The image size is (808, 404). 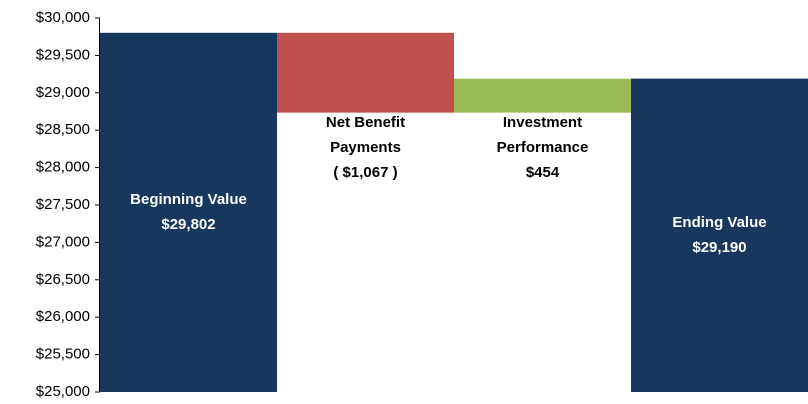 What do you see at coordinates (63, 354) in the screenshot?
I see `y-tick-label: $25,500` at bounding box center [63, 354].